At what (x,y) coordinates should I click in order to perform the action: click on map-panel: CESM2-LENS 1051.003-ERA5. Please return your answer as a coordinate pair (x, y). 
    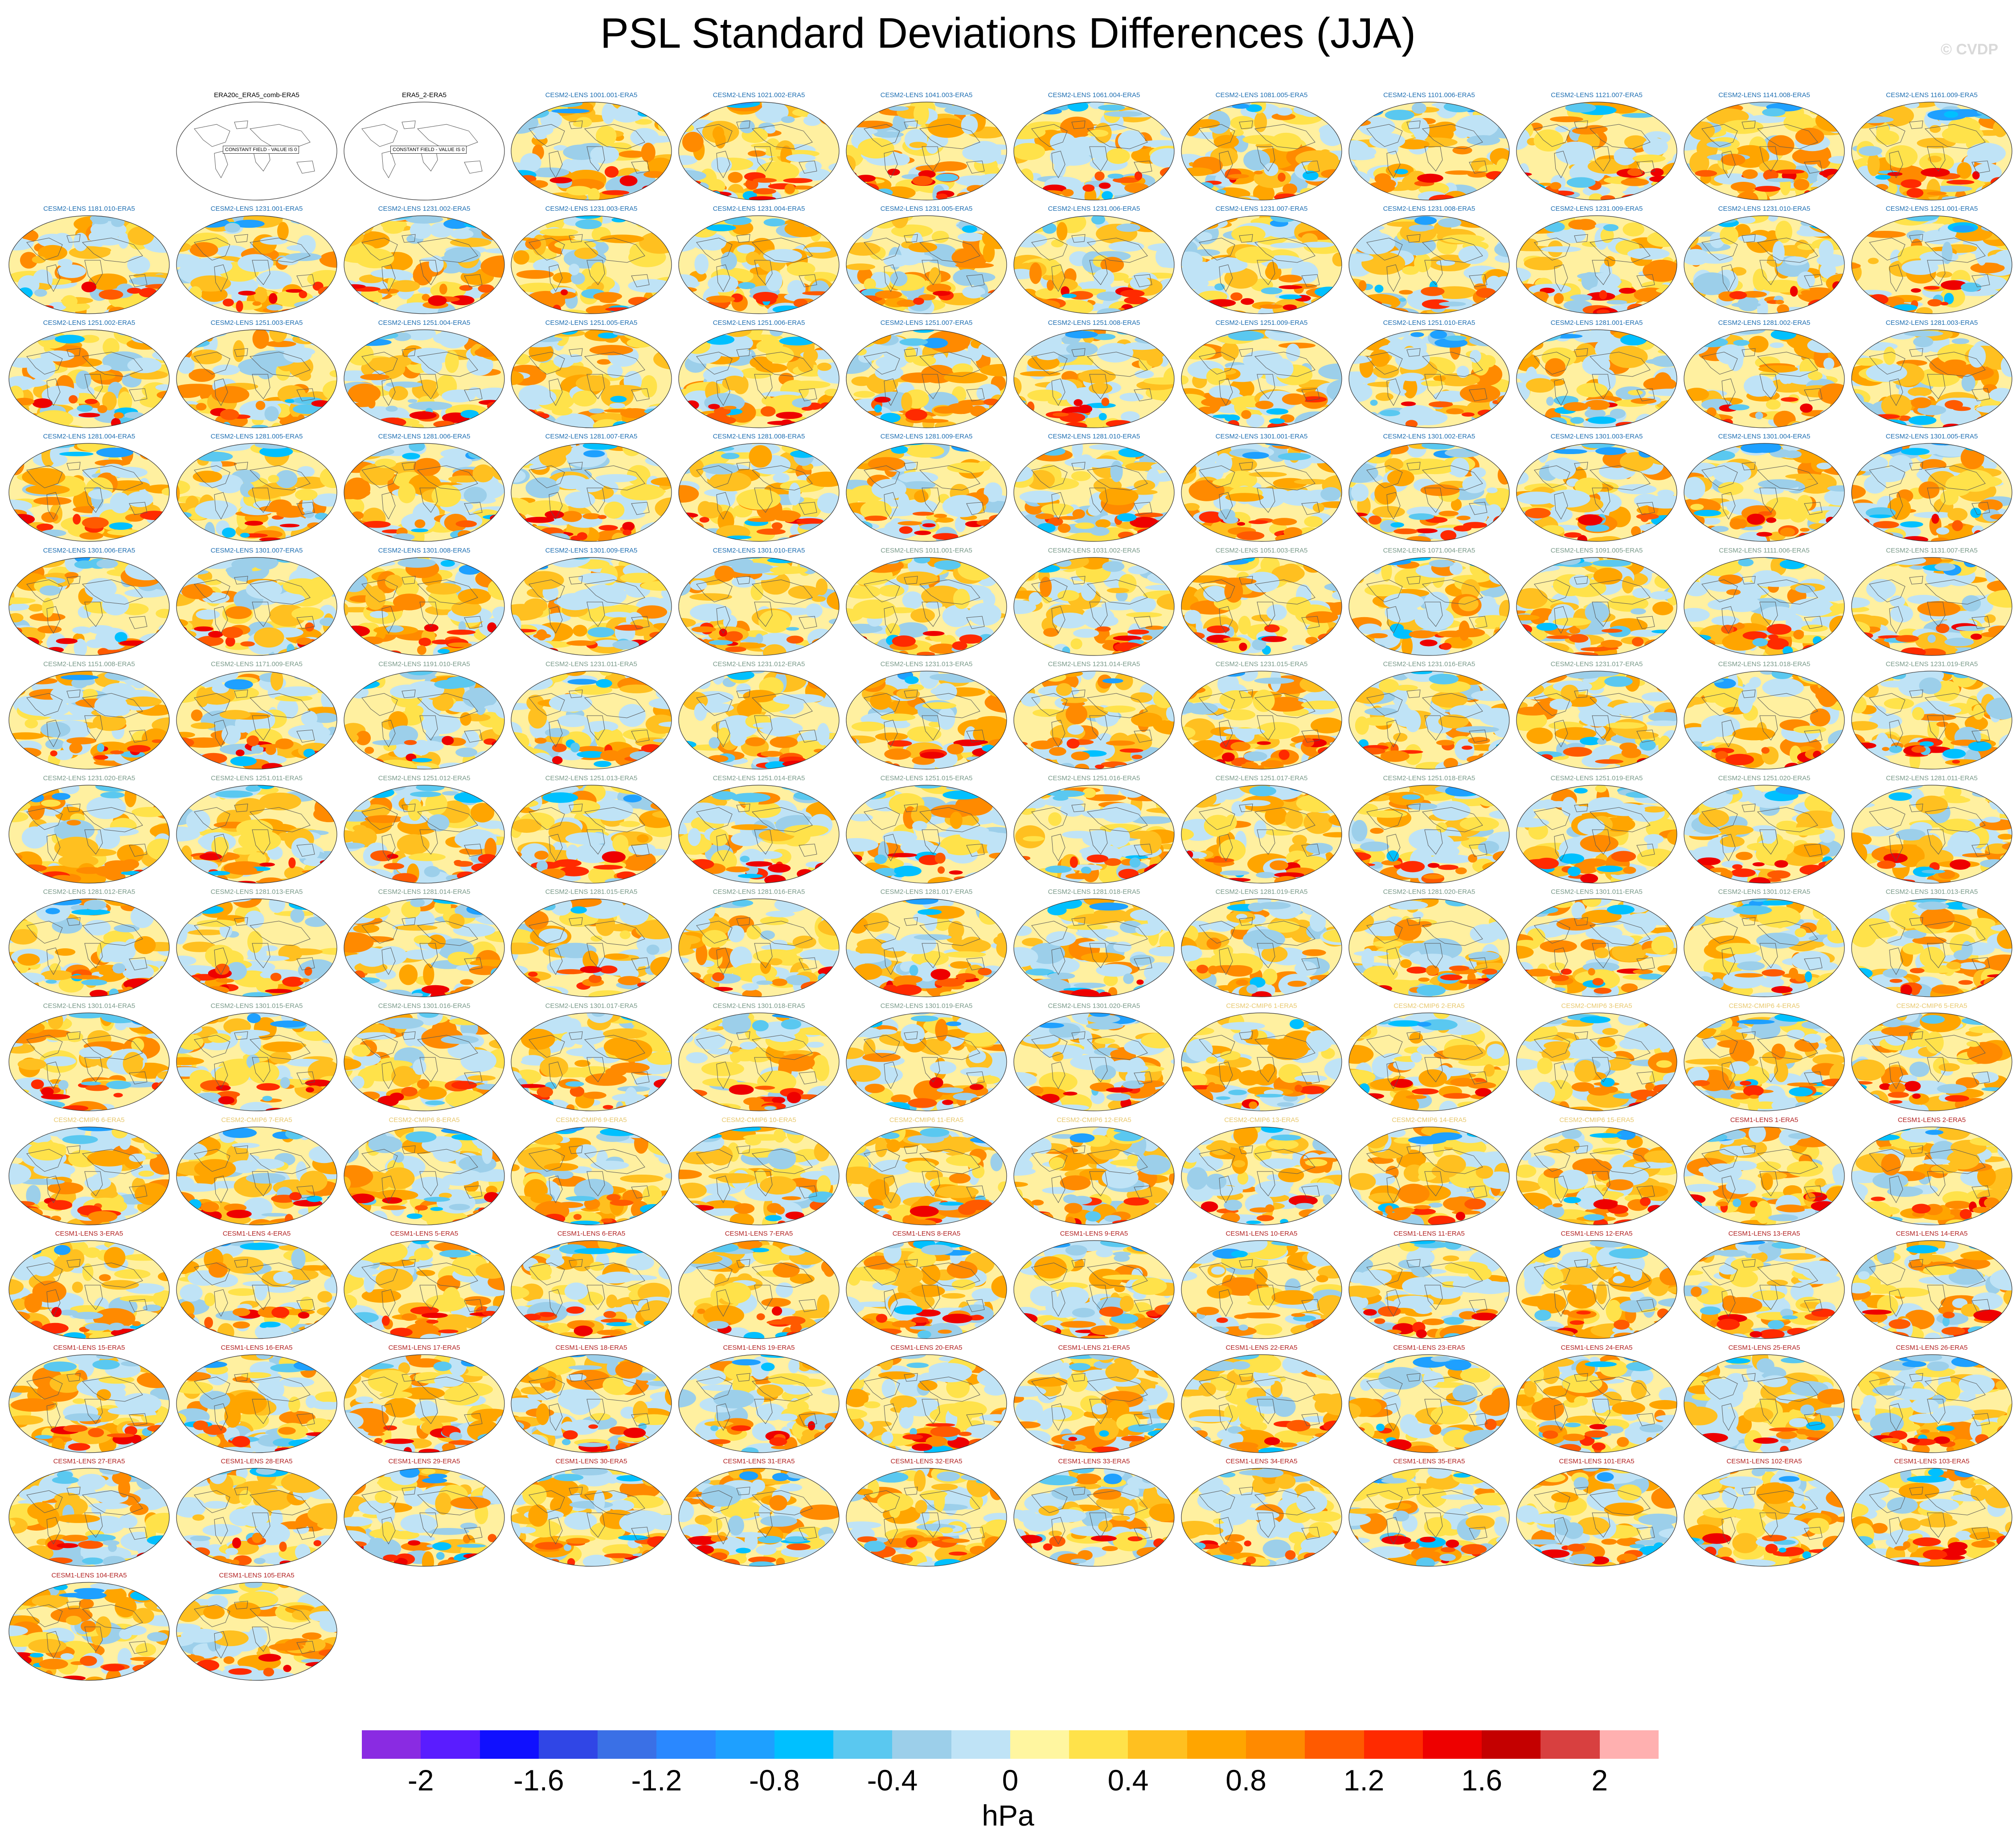
    Looking at the image, I should click on (1261, 602).